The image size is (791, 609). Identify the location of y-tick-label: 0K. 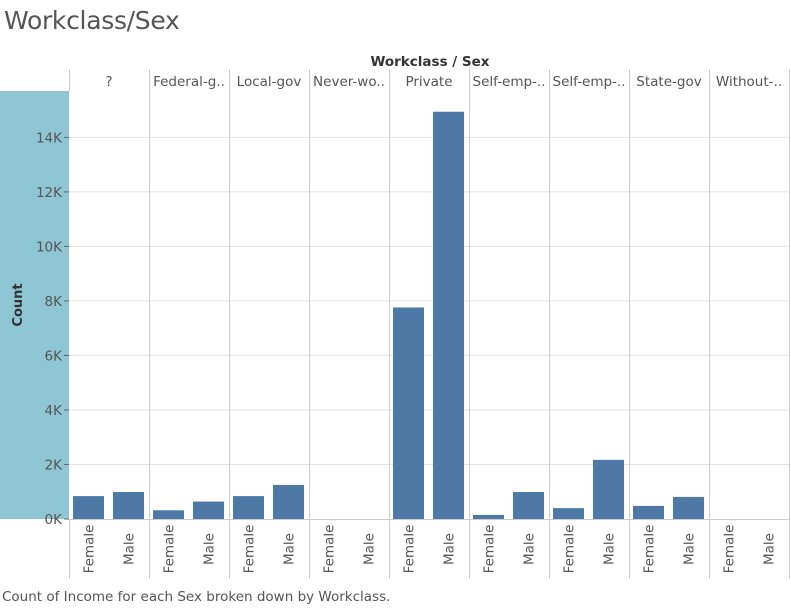
(54, 520).